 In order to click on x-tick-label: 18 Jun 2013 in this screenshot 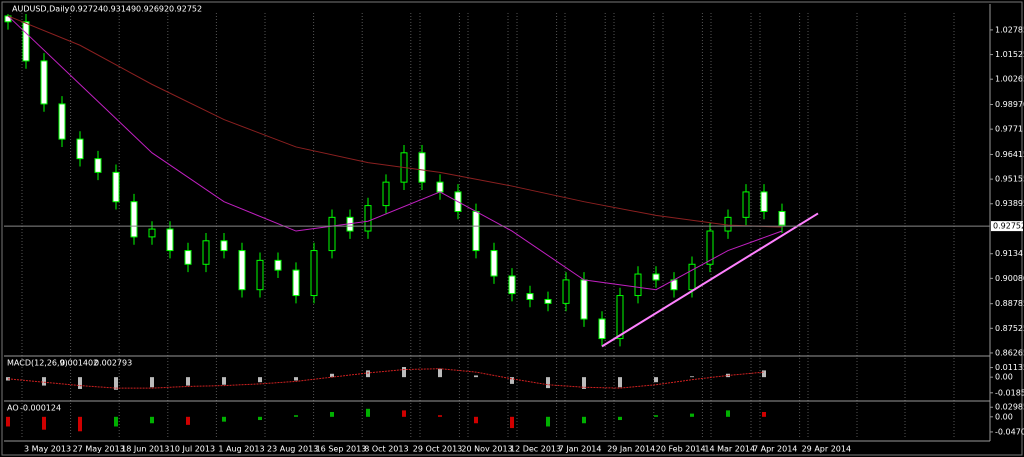, I will do `click(145, 449)`.